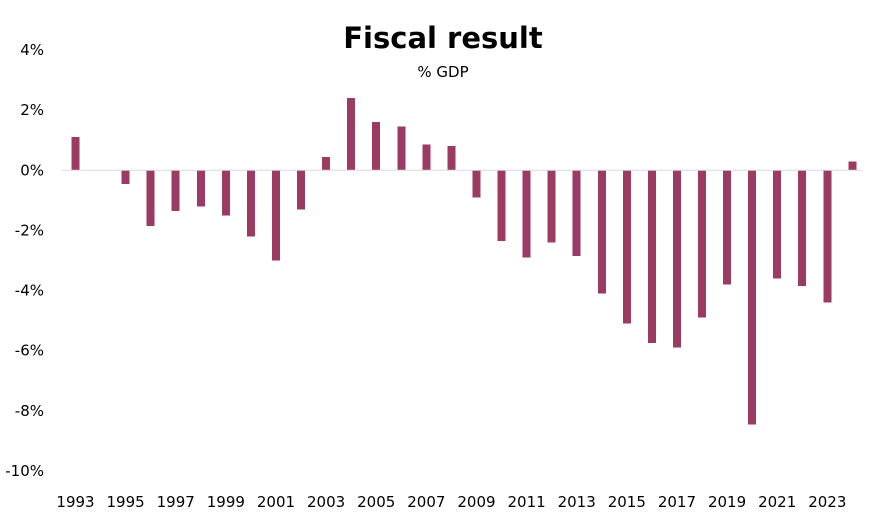  What do you see at coordinates (576, 213) in the screenshot?
I see `bar-2013` at bounding box center [576, 213].